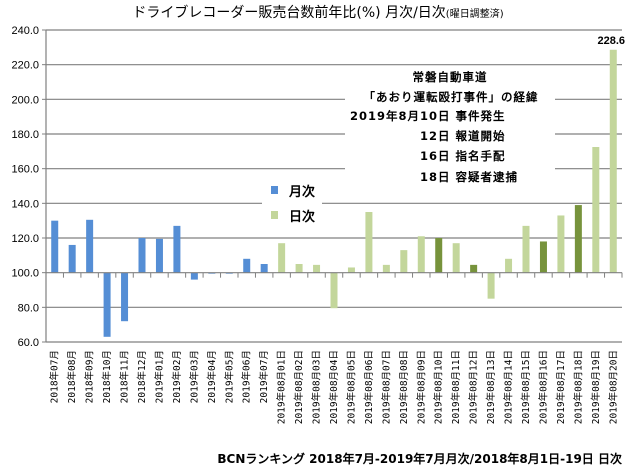  I want to click on x-tick-label: 2019年08月13日, so click(491, 387).